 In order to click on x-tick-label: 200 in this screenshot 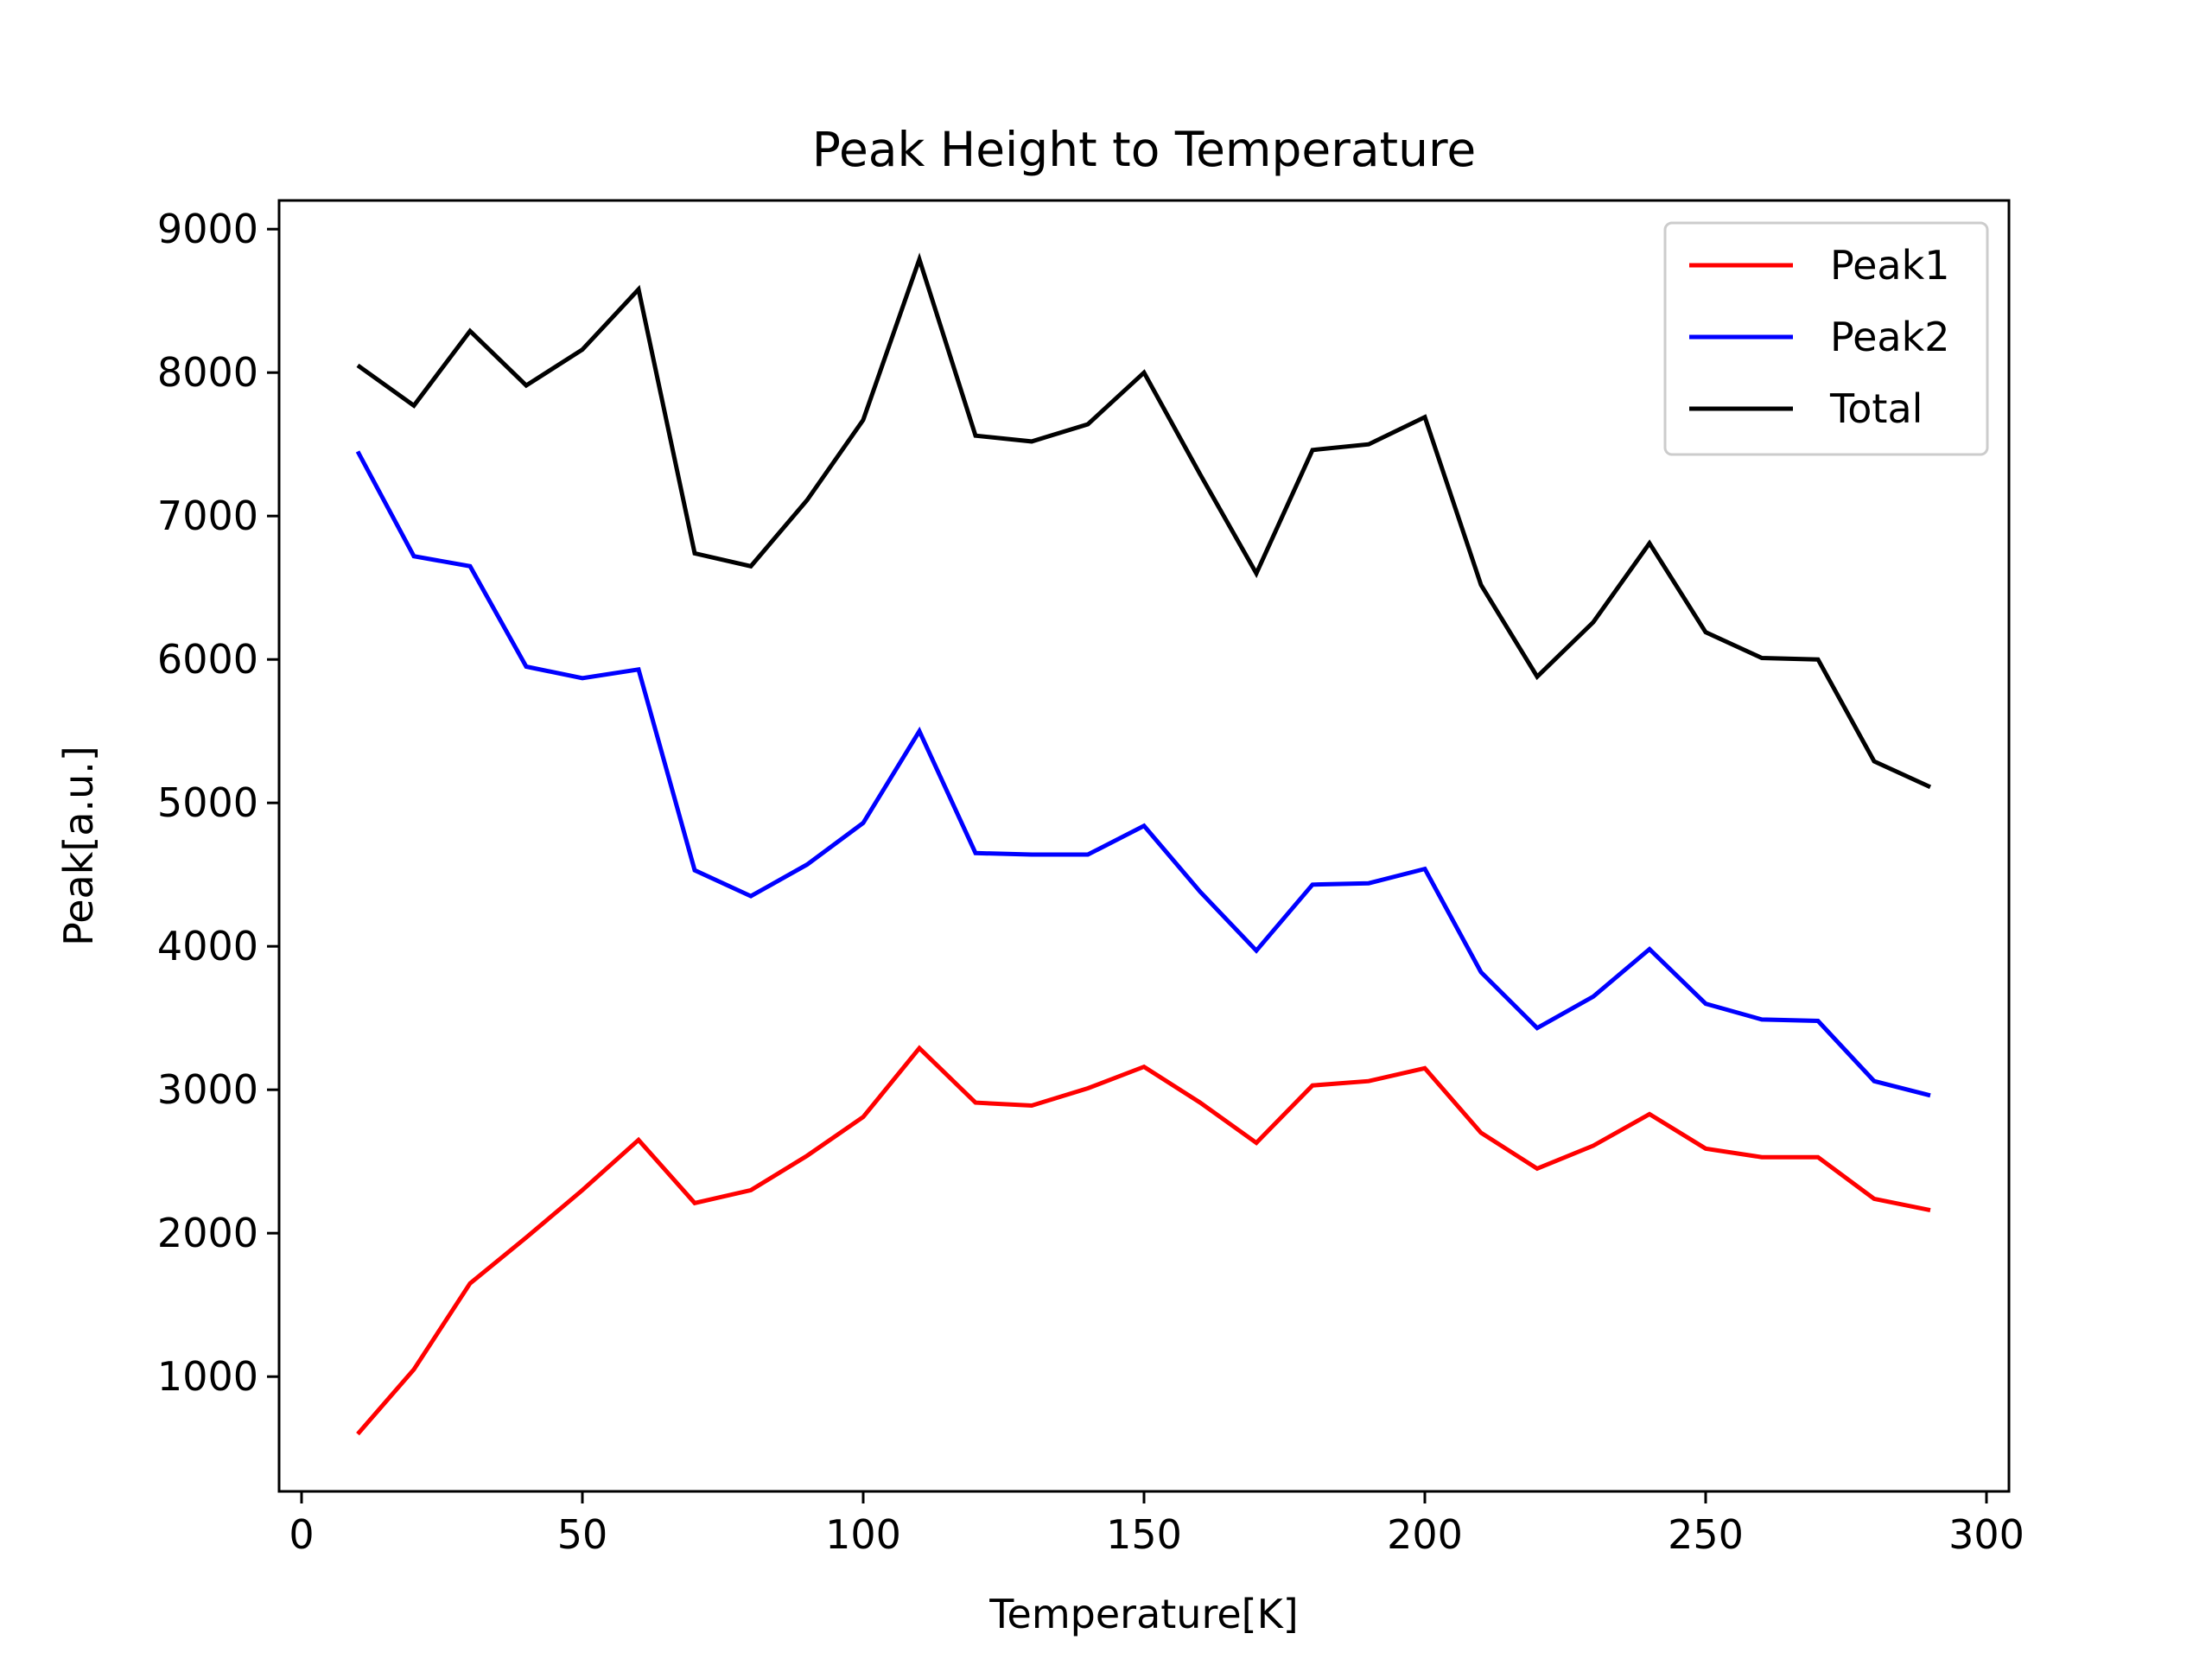, I will do `click(1425, 1534)`.